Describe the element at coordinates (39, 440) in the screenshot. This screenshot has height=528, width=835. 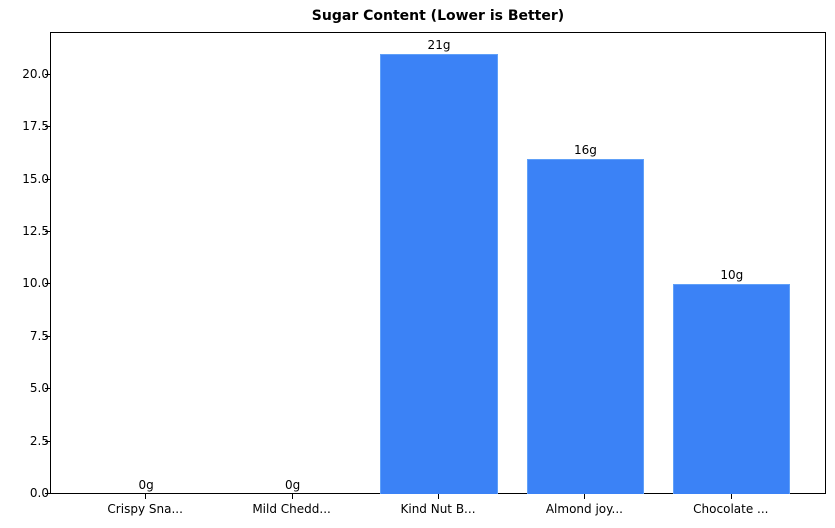
I see `y-tick-label: 2.5` at that location.